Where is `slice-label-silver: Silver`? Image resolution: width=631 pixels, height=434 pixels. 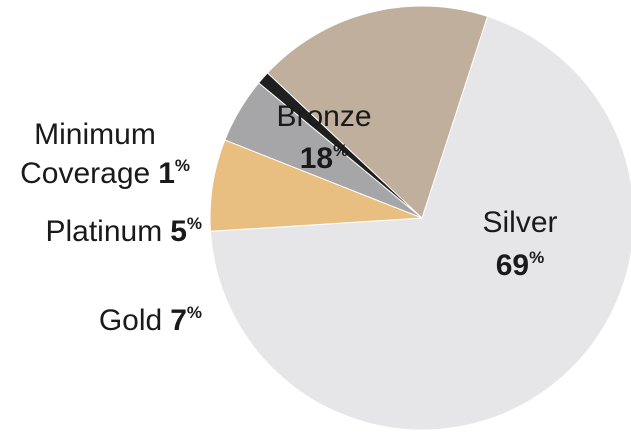
slice-label-silver: Silver is located at coordinates (519, 222).